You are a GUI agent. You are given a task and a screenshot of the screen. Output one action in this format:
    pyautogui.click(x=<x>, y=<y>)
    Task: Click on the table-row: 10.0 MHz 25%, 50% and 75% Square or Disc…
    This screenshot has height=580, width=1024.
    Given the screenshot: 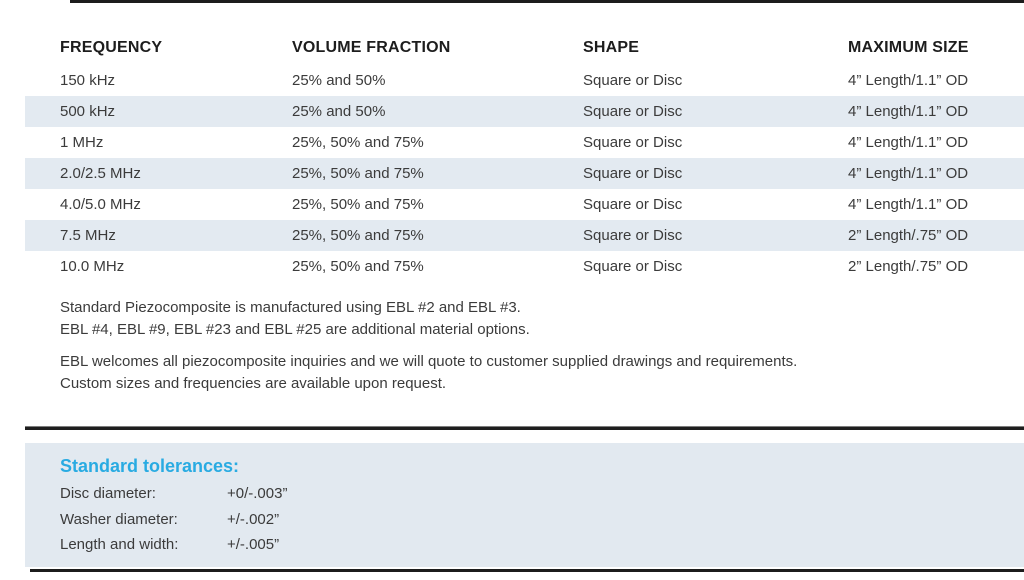 What is the action you would take?
    pyautogui.click(x=524, y=266)
    